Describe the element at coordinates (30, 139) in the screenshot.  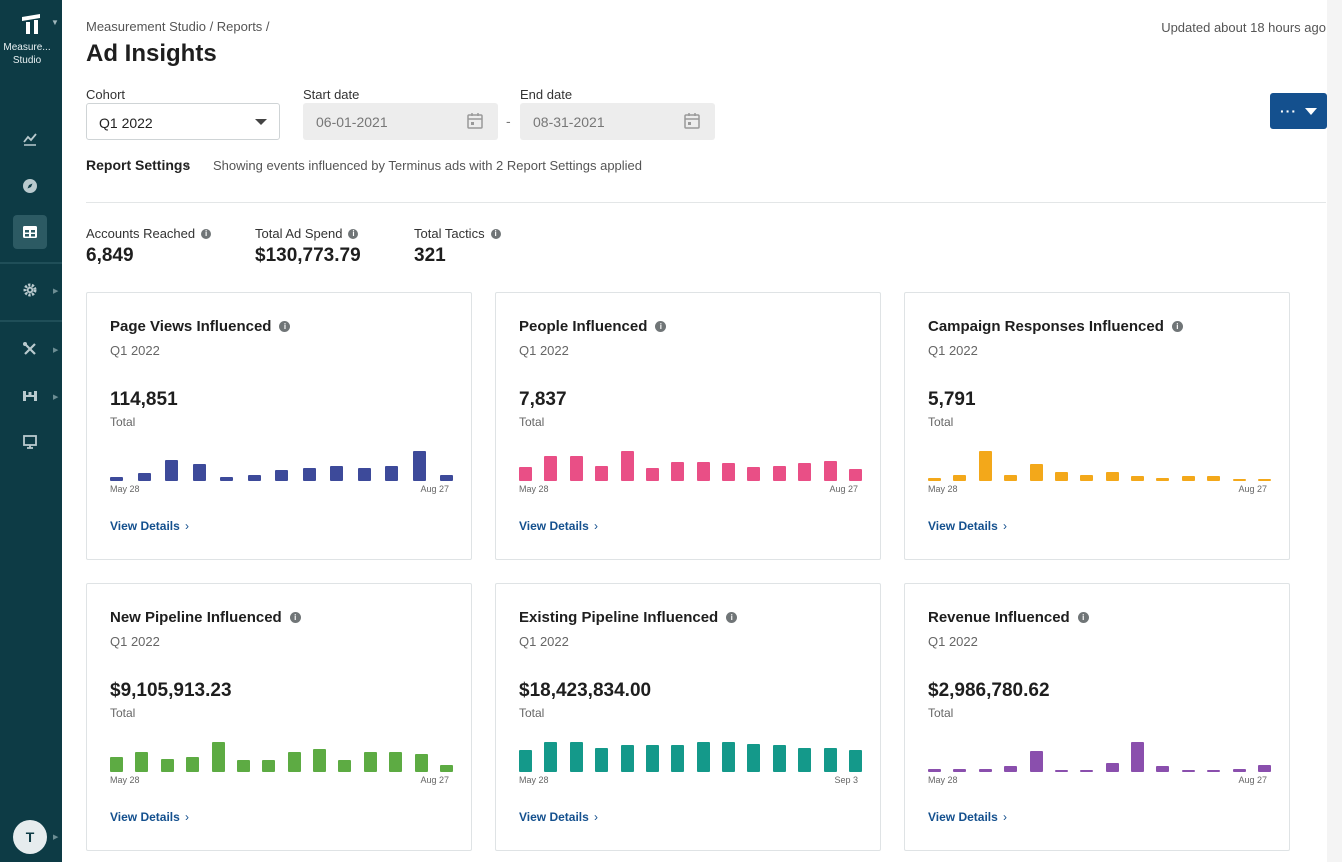
I see `sidebar-item-analytics` at that location.